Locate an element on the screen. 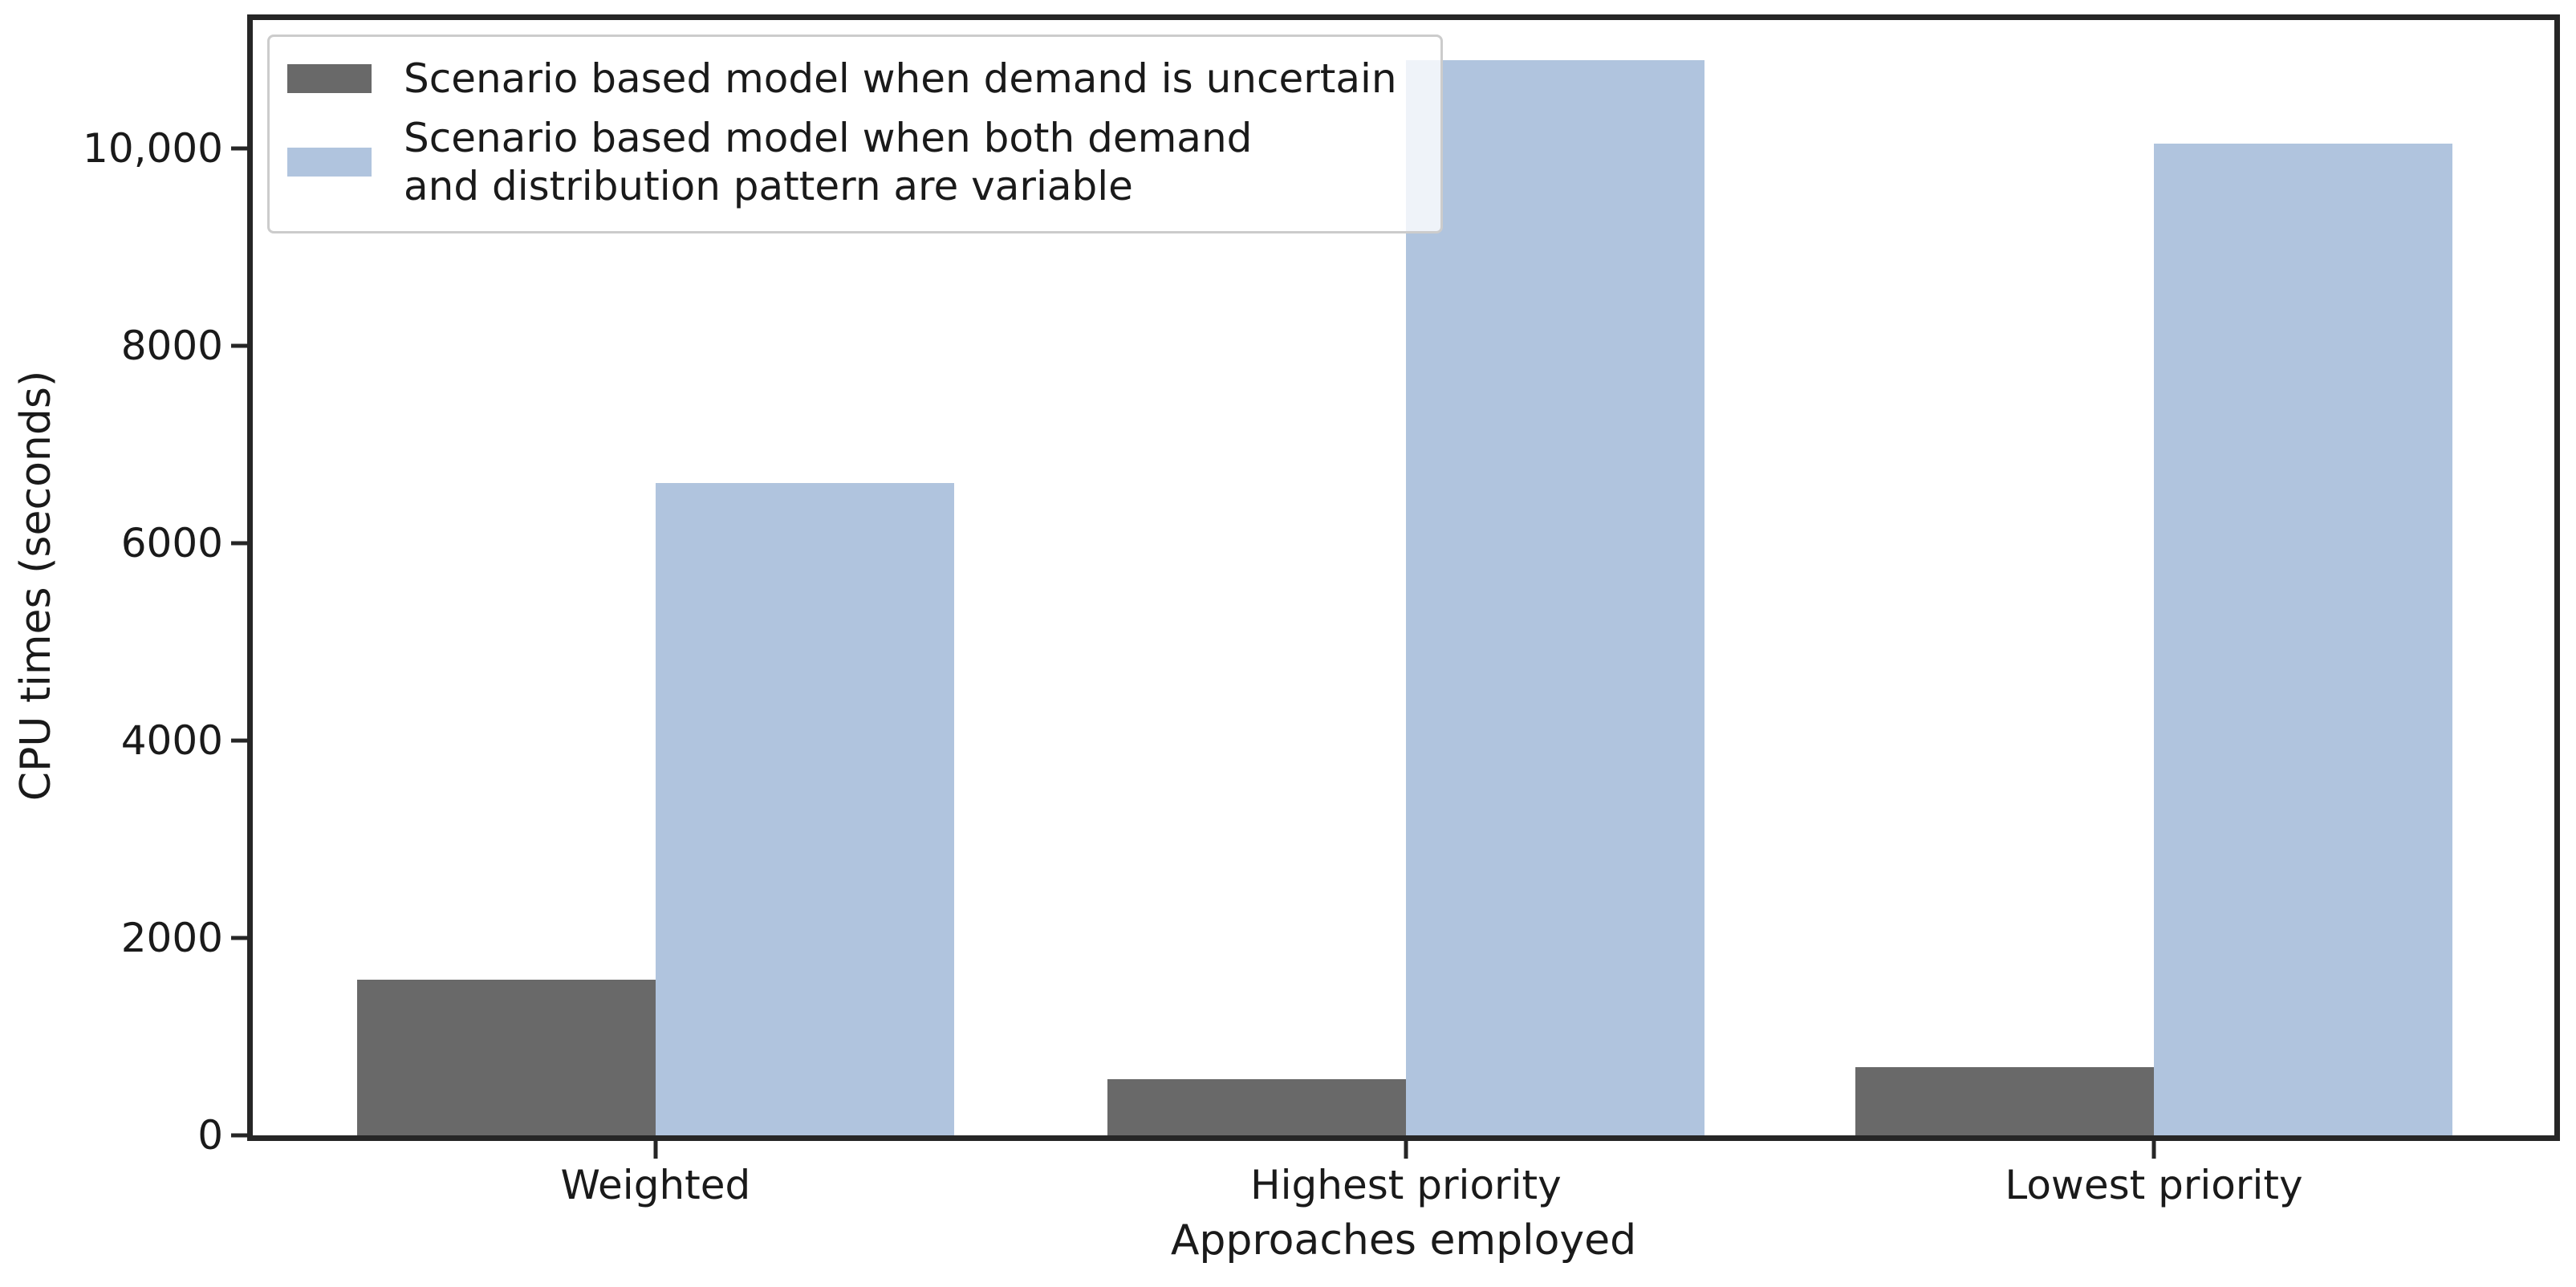  x-tick-label: Highest priority is located at coordinates (1406, 1185).